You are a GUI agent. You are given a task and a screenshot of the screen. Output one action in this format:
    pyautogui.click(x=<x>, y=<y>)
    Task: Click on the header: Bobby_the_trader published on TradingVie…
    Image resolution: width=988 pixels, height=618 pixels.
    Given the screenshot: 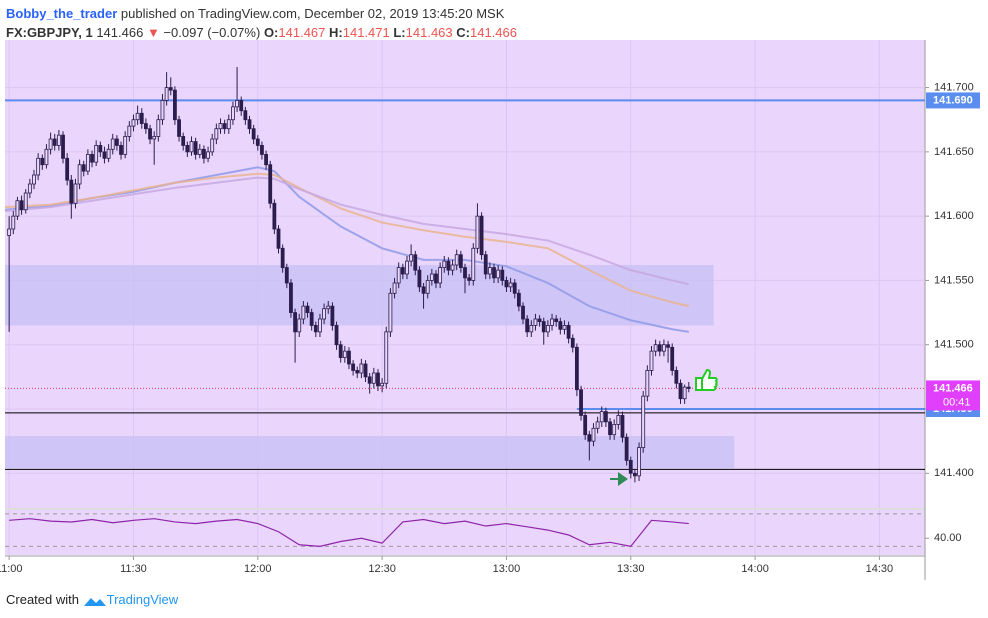 What is the action you would take?
    pyautogui.click(x=261, y=23)
    